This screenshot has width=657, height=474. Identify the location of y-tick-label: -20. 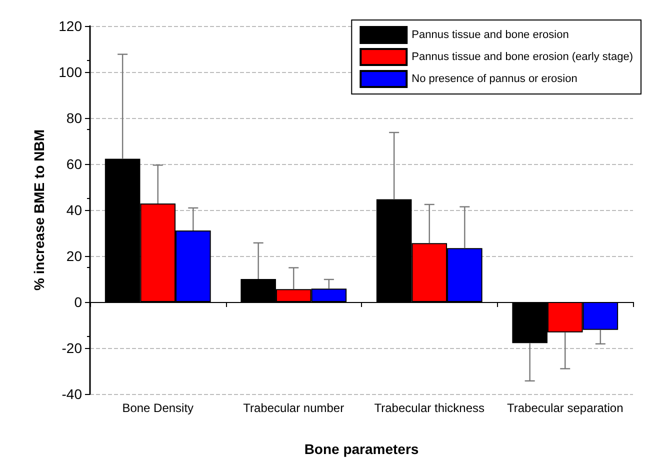
(72, 348).